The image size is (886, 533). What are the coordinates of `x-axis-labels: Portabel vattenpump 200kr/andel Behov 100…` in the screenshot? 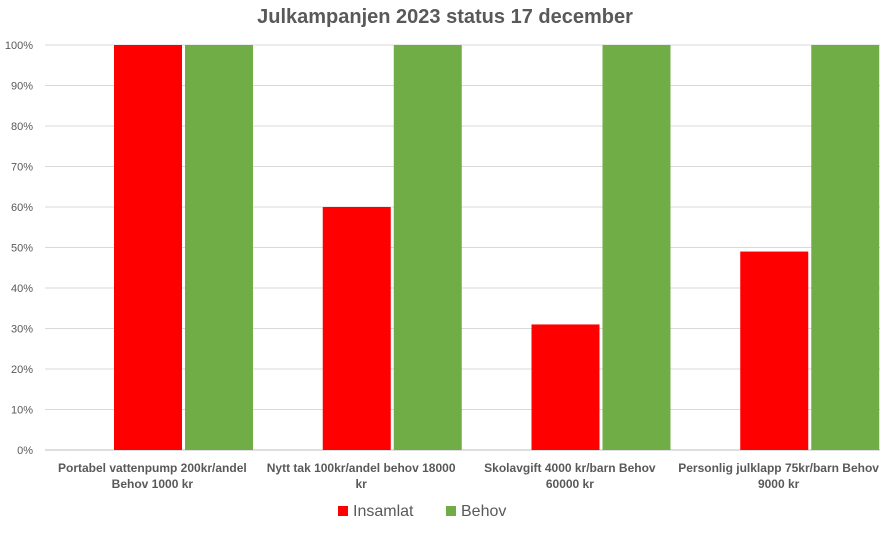 It's located at (468, 476).